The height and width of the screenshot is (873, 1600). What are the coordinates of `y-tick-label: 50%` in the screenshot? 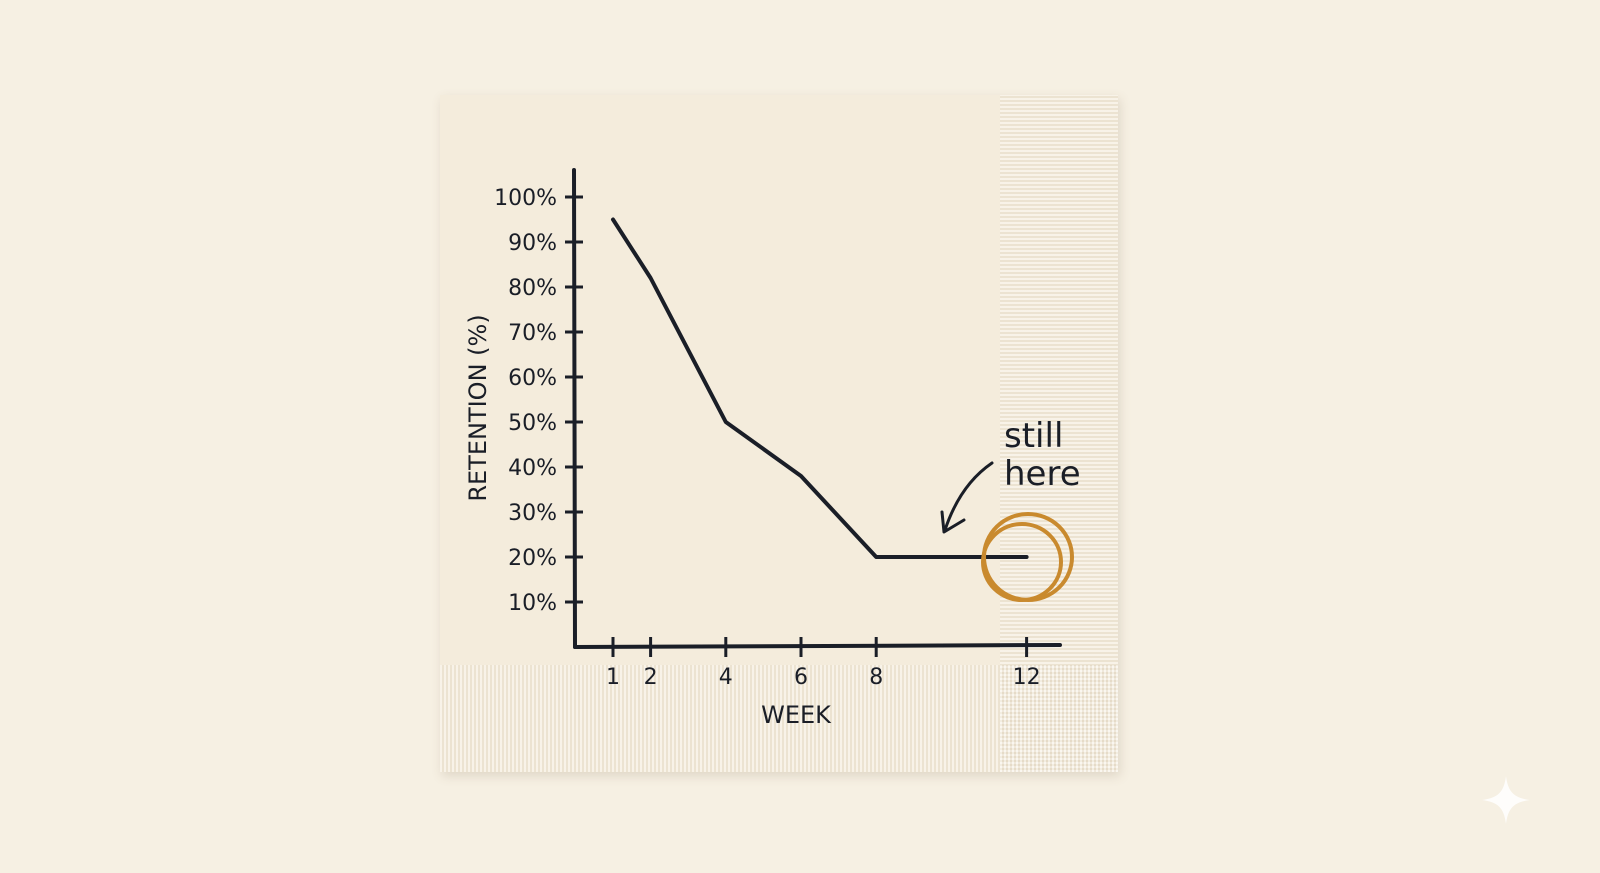 It's located at (532, 423).